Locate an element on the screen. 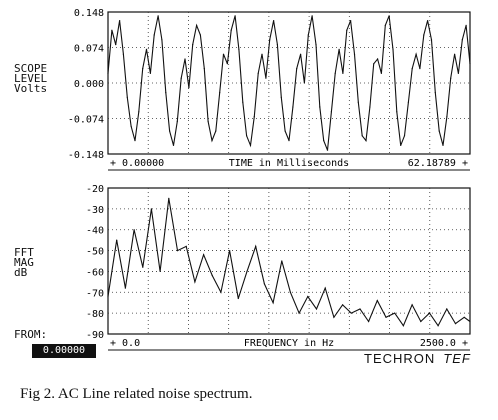  scope-ytick-label: 0.074 is located at coordinates (89, 49).